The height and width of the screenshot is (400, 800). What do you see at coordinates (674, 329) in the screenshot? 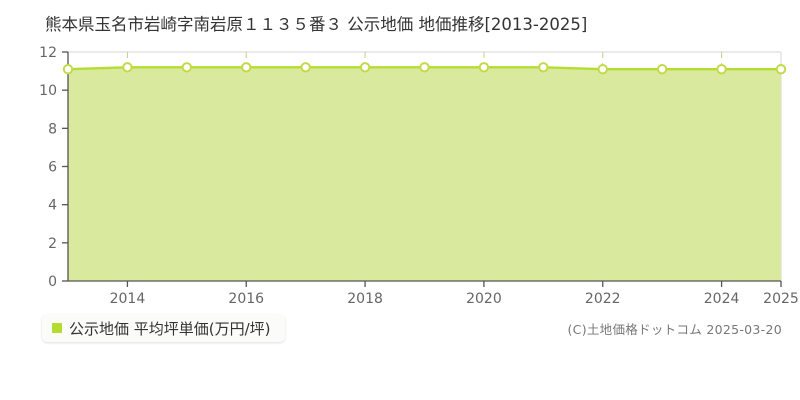
I see `credit-text: (C)土地価格ドットコム 2025-03-20` at bounding box center [674, 329].